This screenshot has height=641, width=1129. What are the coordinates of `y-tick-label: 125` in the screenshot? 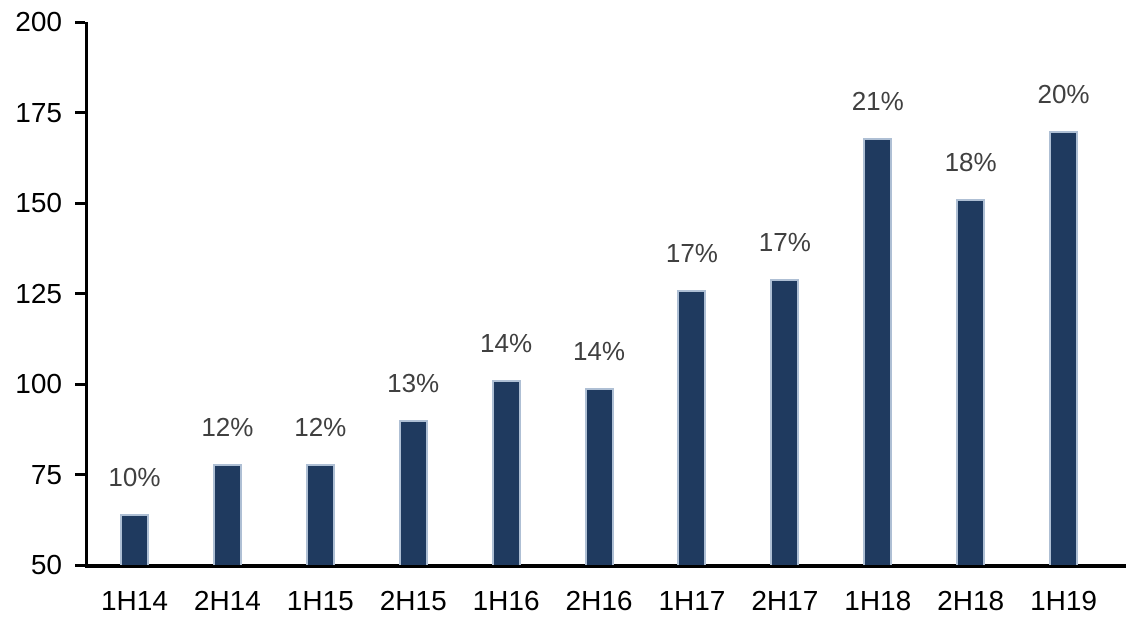 It's located at (38, 293).